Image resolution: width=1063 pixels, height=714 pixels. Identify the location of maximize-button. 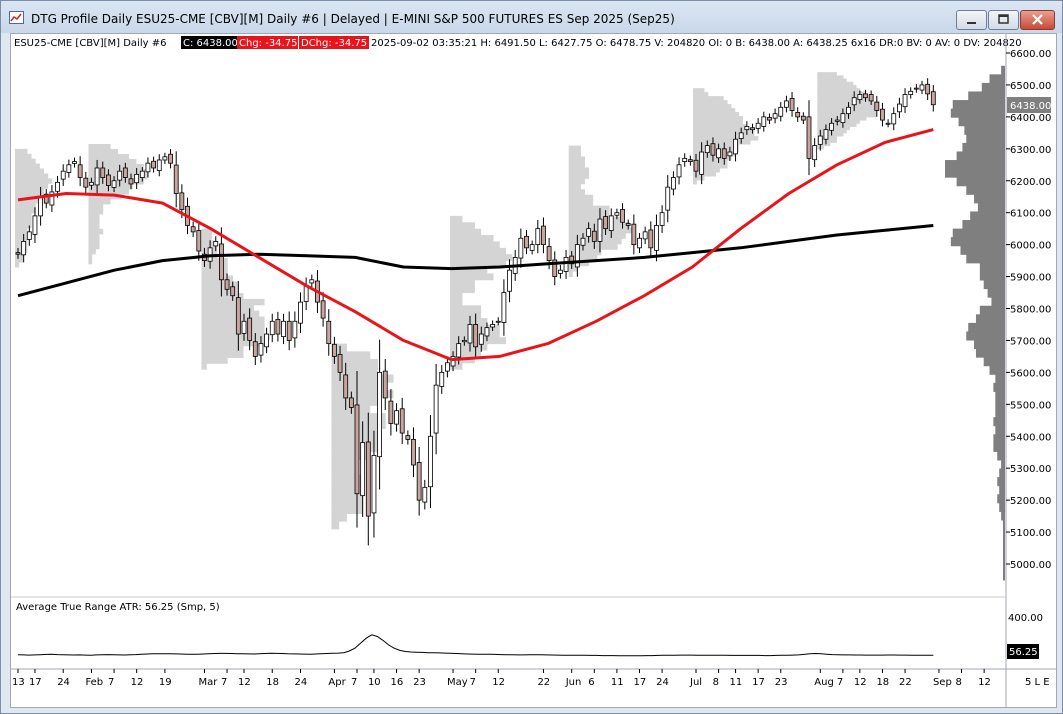
(1003, 20).